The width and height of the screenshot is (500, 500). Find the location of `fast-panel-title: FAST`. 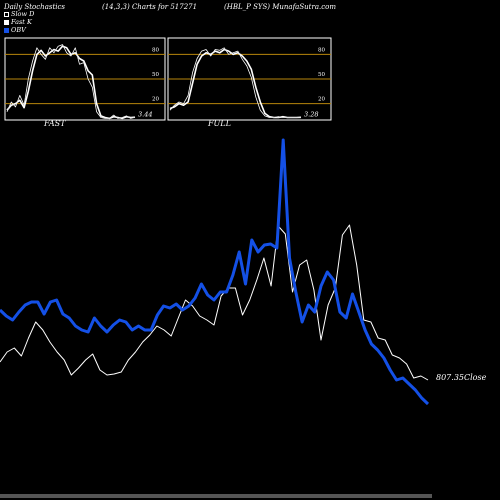

fast-panel-title: FAST is located at coordinates (55, 123).